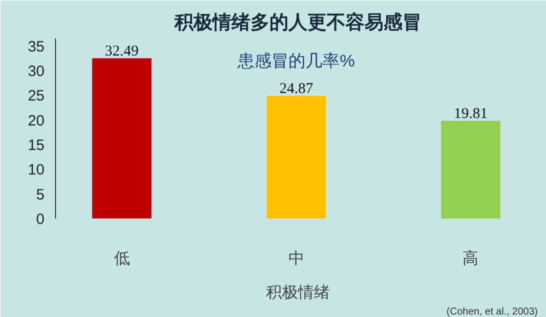 Image resolution: width=546 pixels, height=317 pixels. Describe the element at coordinates (36, 47) in the screenshot. I see `y-tick-label: 35` at that location.